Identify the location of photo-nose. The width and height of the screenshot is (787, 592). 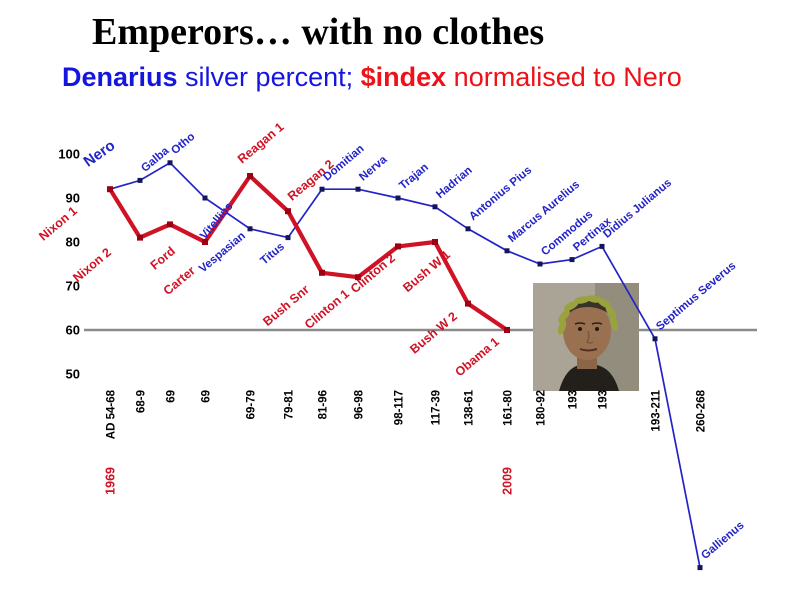
(589, 337).